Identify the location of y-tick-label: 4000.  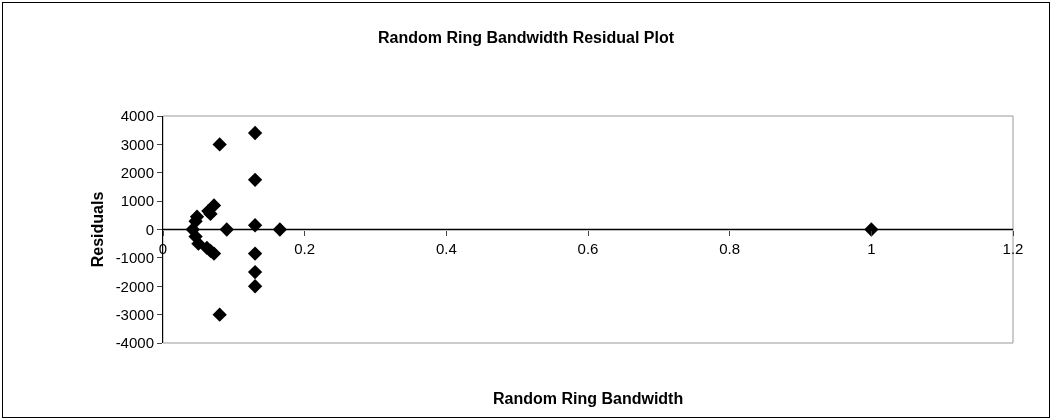
(137, 116).